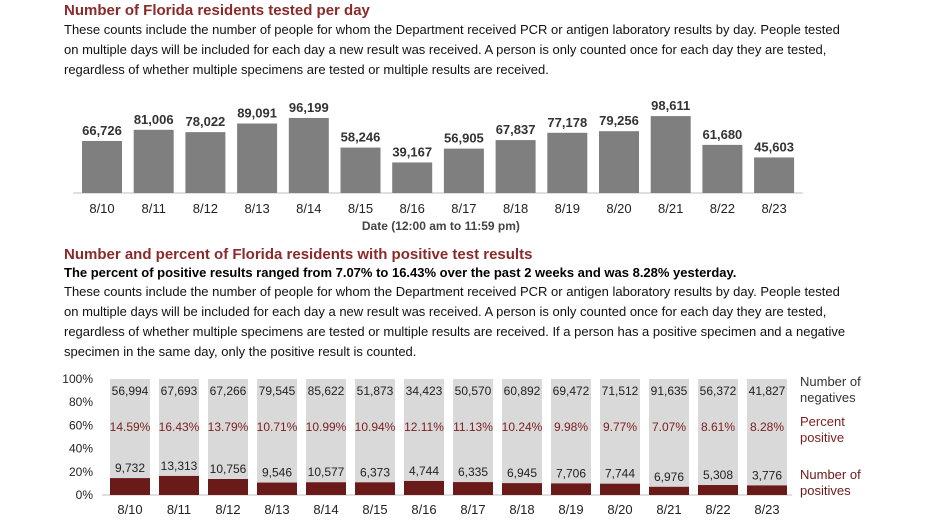  I want to click on legend-negatives-line1: Number of, so click(830, 381).